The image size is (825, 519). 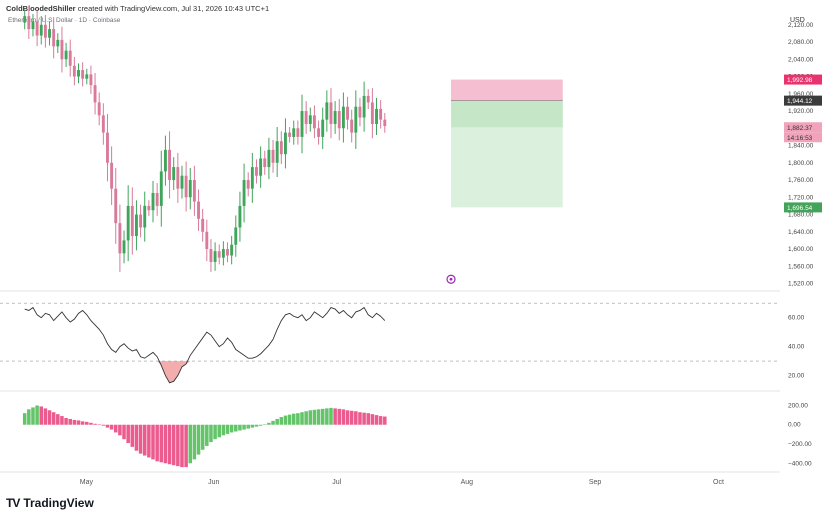 I want to click on logo-text: TradingView, so click(x=58, y=503).